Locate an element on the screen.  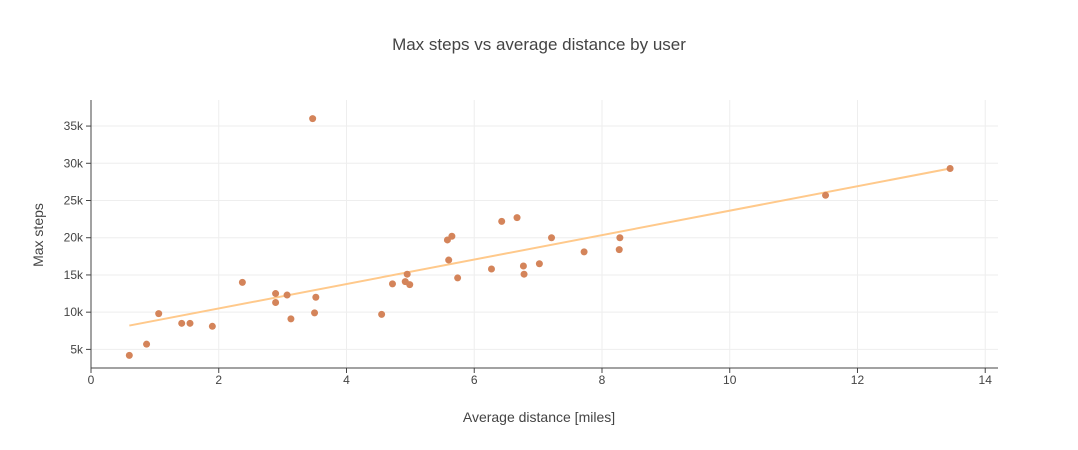
x-axis-label: Average distance [miles] is located at coordinates (539, 417).